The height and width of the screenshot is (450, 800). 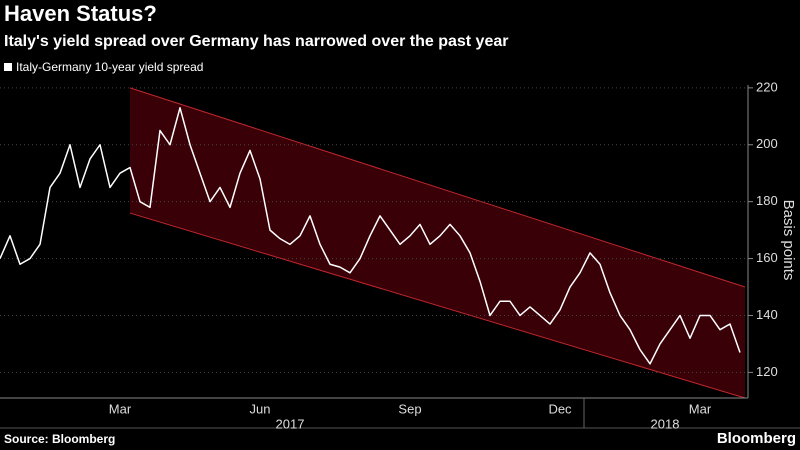 I want to click on year-label: 2018, so click(x=665, y=423).